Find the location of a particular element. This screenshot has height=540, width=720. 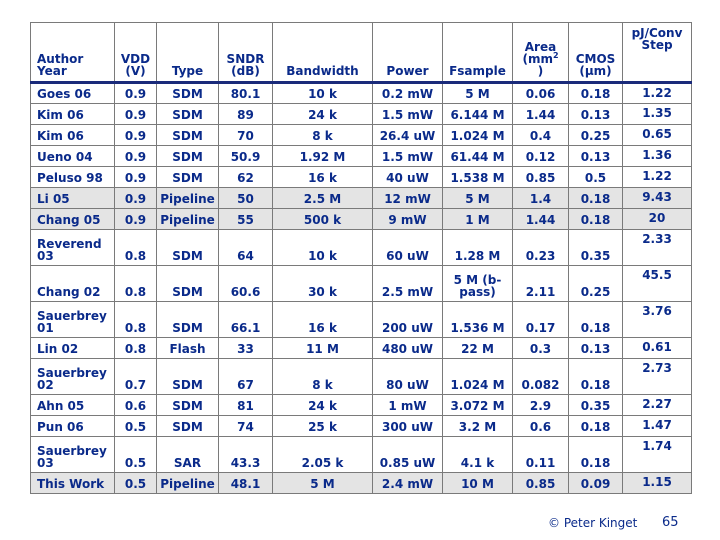

footer-credit: © Peter Kinget is located at coordinates (593, 523).